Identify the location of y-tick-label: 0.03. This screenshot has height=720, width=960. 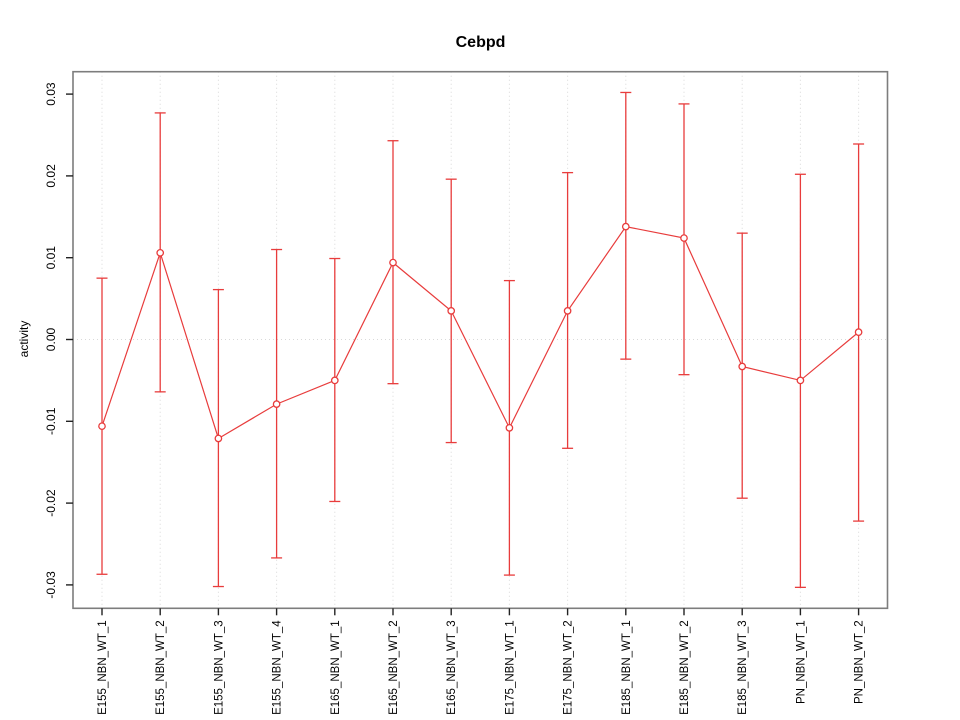
(51, 94).